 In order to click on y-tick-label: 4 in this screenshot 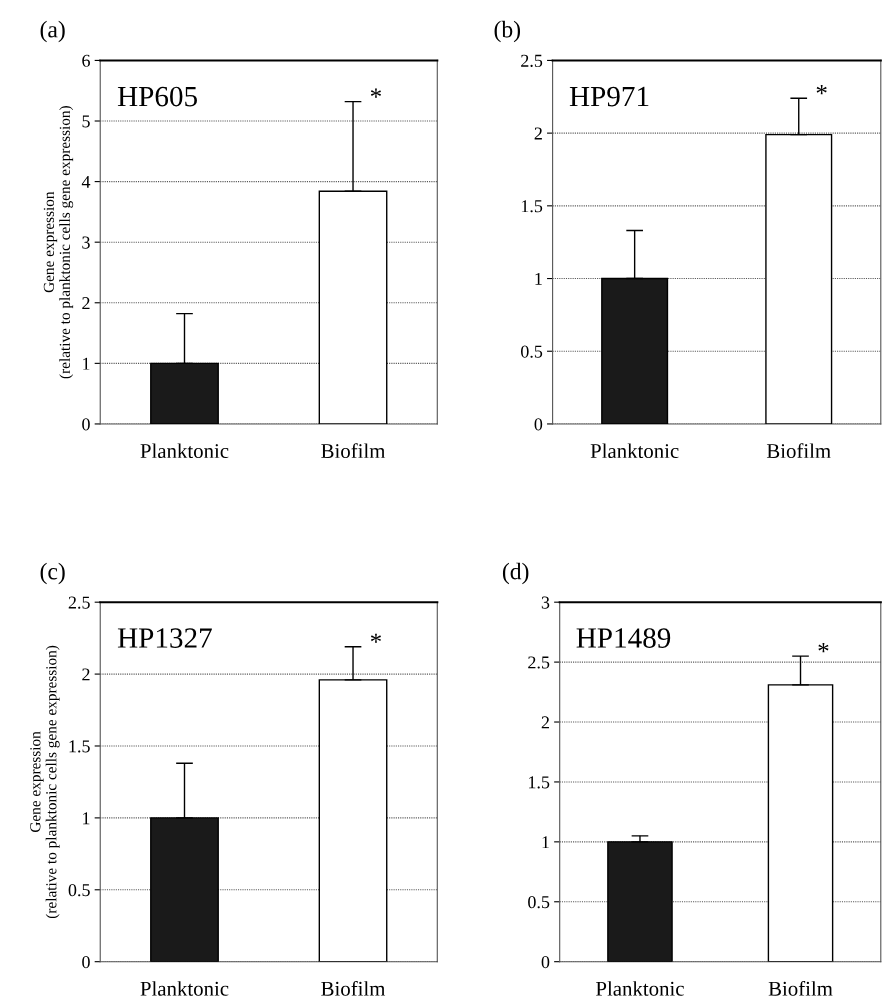, I will do `click(86, 181)`.